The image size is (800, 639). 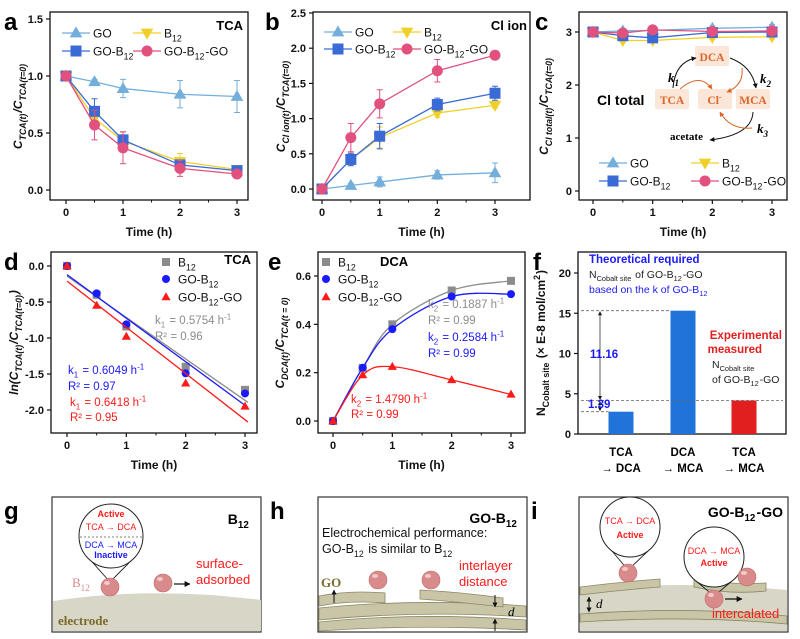 What do you see at coordinates (541, 343) in the screenshot?
I see `y-axis-label: NCobalt site (× E-8 mol/cm2 )` at bounding box center [541, 343].